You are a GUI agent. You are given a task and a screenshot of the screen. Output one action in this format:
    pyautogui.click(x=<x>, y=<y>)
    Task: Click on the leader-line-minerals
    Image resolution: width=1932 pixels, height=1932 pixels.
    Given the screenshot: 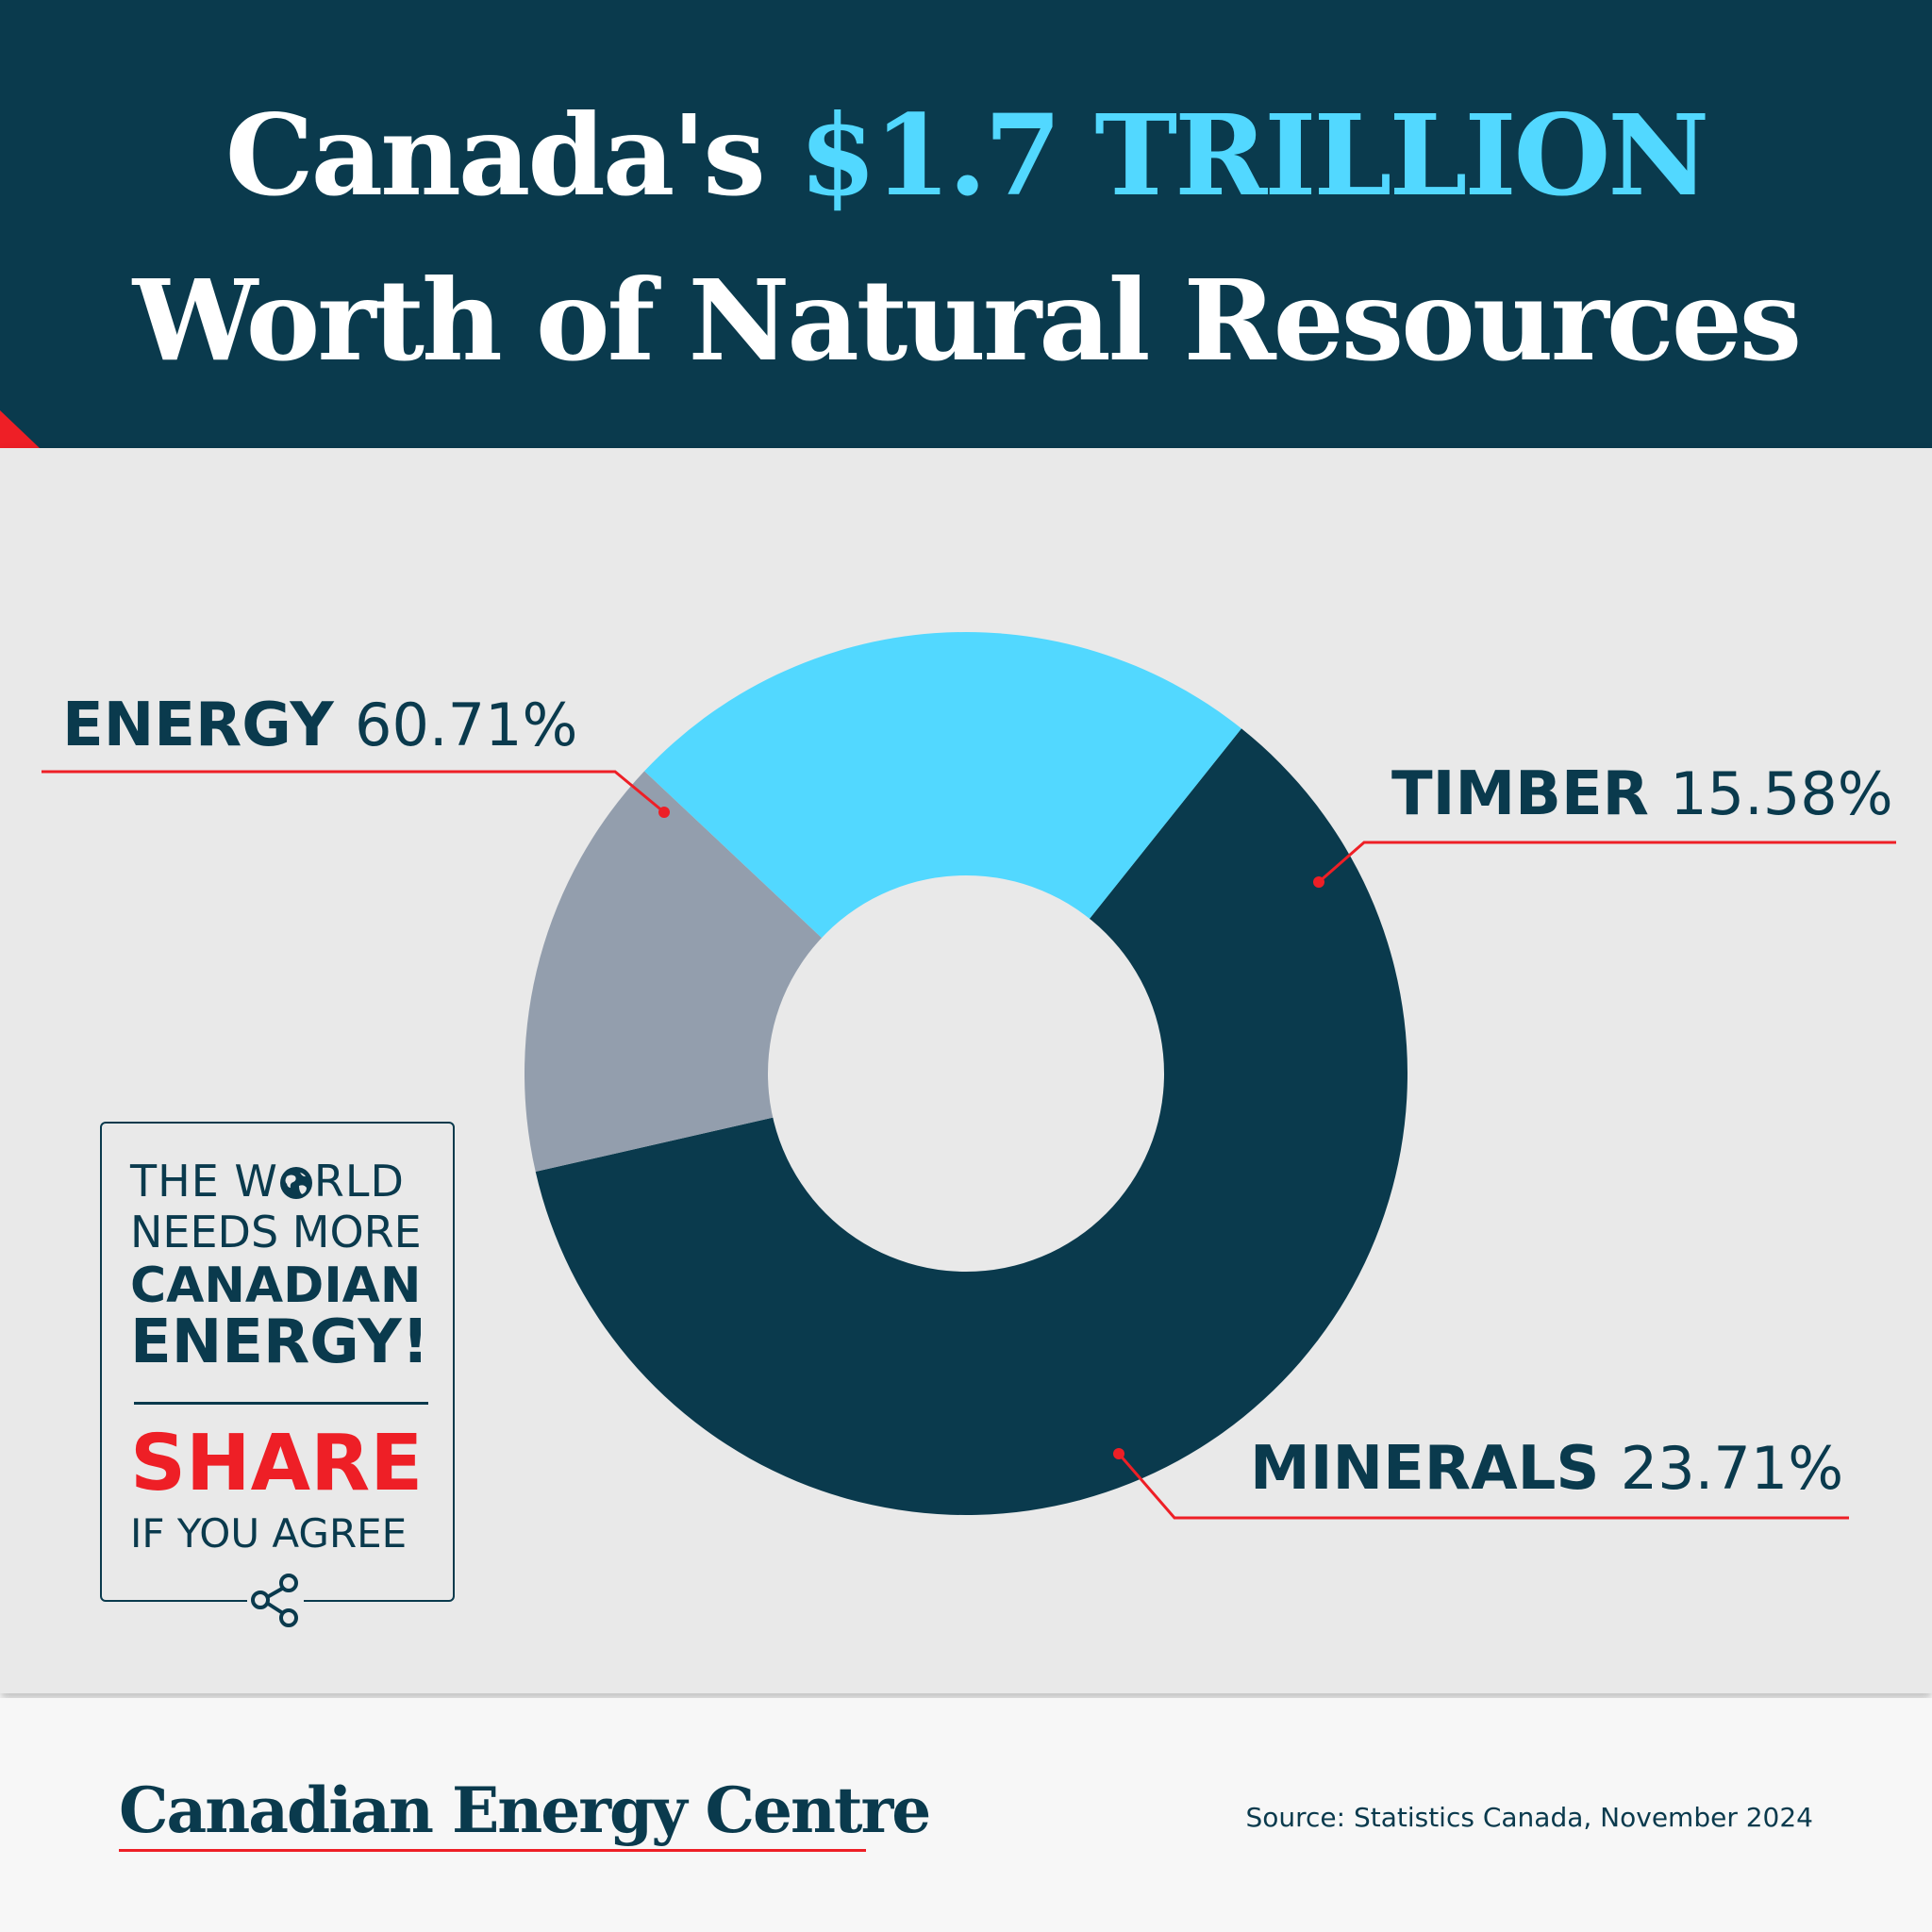 What is the action you would take?
    pyautogui.click(x=1483, y=1486)
    